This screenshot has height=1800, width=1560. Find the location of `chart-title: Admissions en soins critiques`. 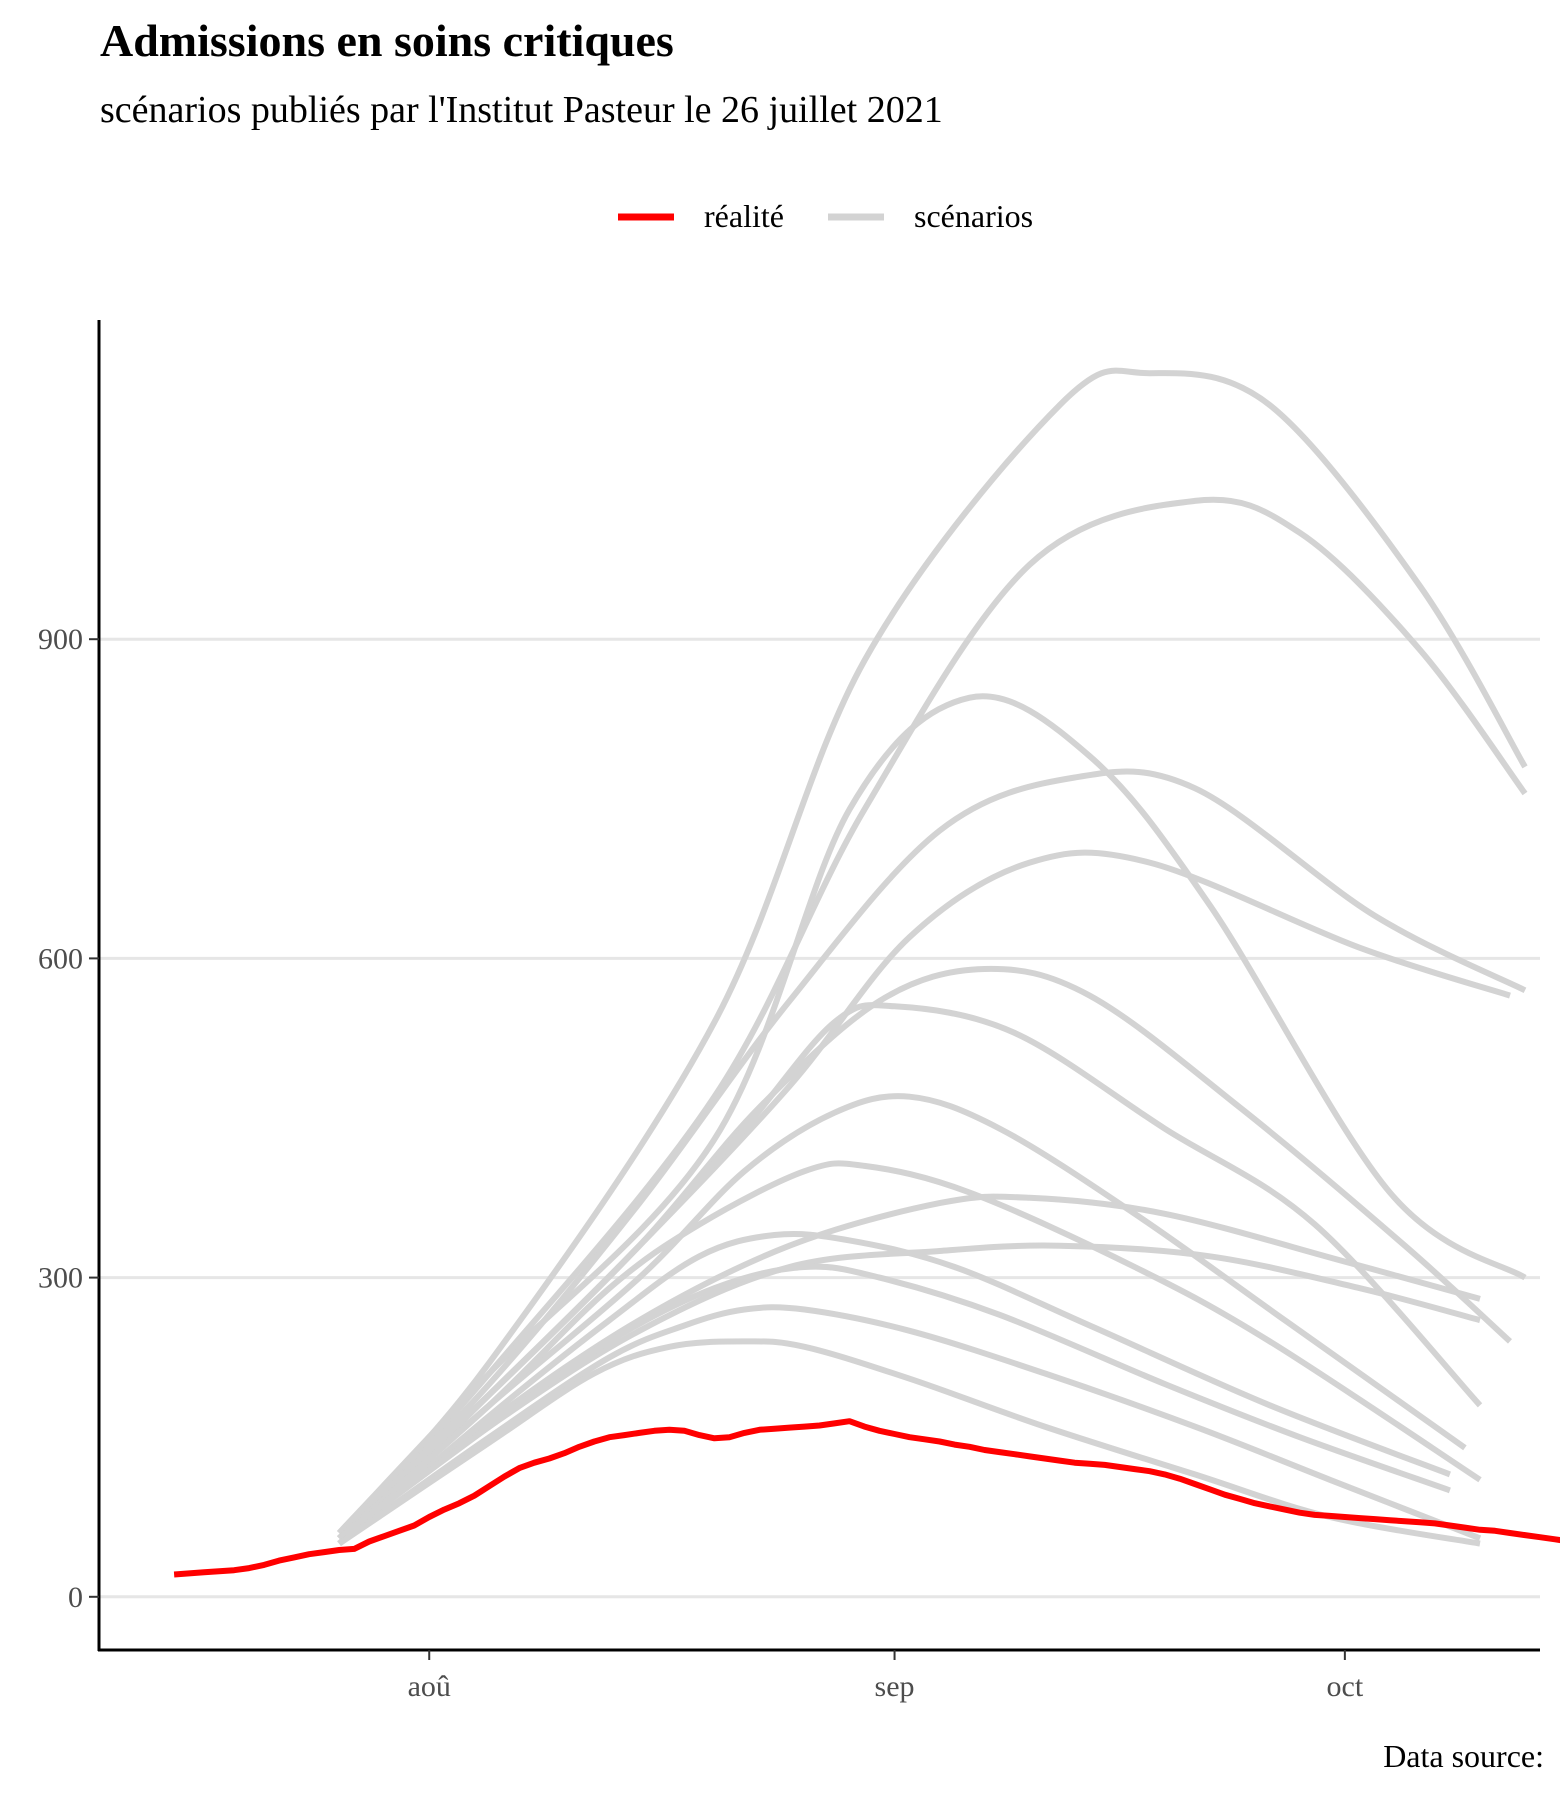

chart-title: Admissions en soins critiques is located at coordinates (387, 40).